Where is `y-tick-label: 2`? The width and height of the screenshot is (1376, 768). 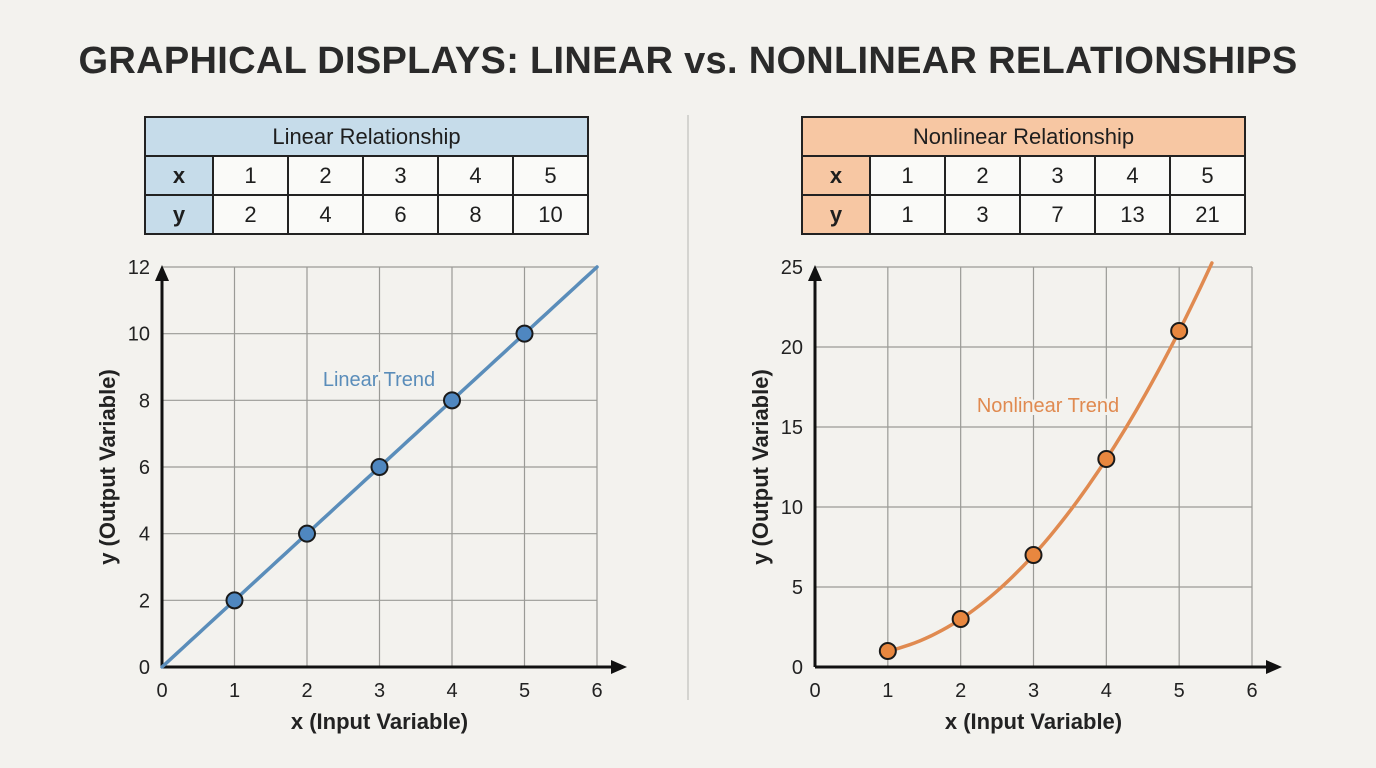
y-tick-label: 2 is located at coordinates (144, 601).